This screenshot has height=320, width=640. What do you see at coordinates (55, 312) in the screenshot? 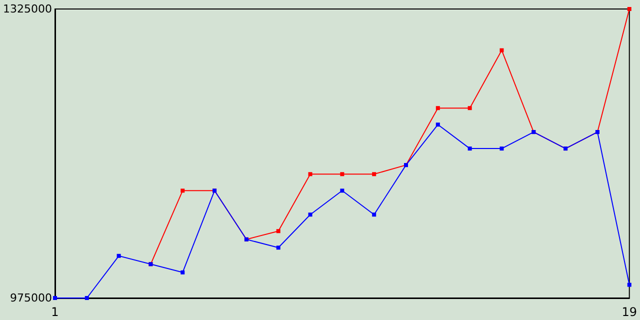
I see `x-tick-label: 1` at bounding box center [55, 312].